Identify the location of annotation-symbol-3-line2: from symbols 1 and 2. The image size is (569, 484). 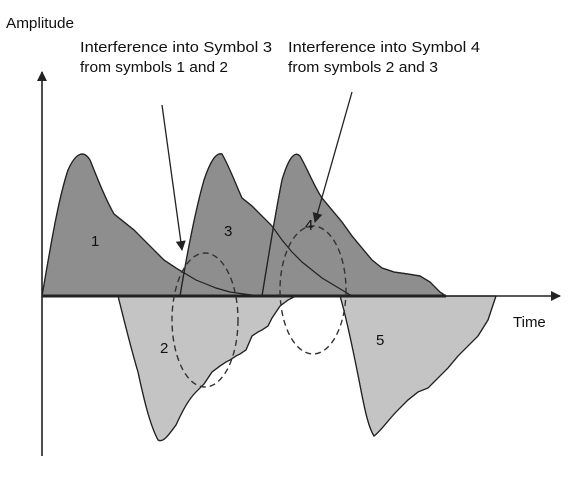
(154, 67).